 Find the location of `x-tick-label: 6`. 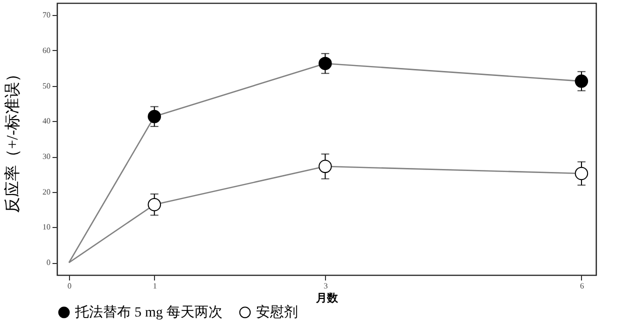

x-tick-label: 6 is located at coordinates (582, 286).